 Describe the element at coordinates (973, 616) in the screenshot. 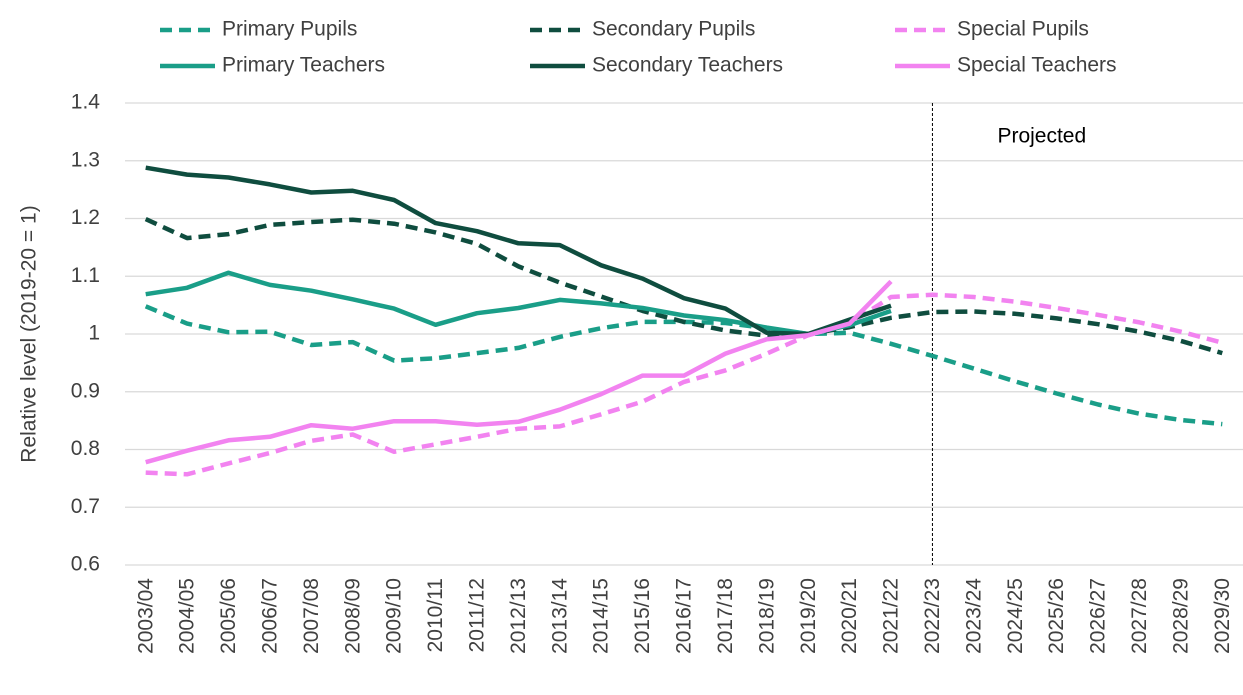

I see `x-tick-label: 2023/24` at that location.